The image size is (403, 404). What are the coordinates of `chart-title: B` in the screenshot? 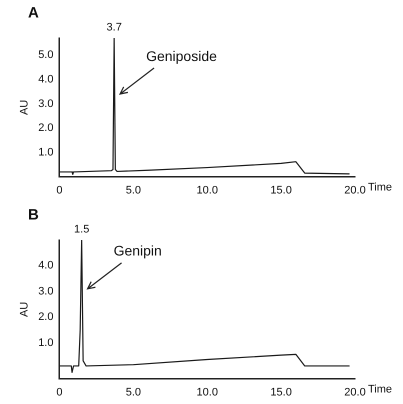 It's located at (33, 215).